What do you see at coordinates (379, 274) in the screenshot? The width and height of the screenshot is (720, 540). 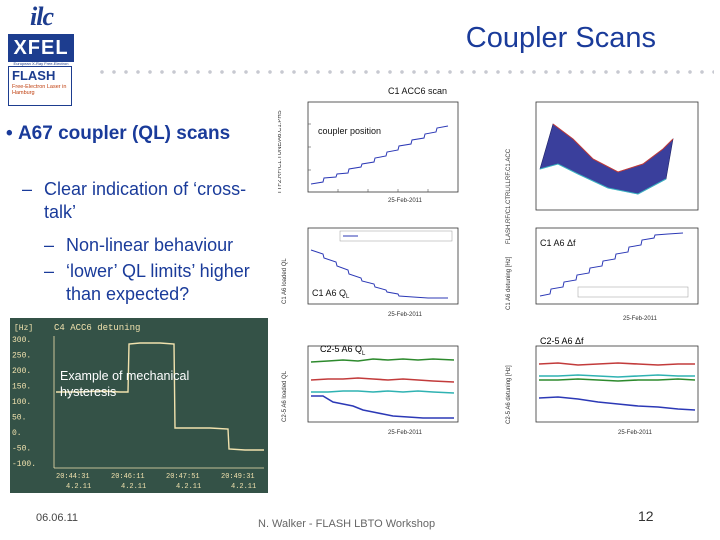 I see `series-c1-a6-ql` at bounding box center [379, 274].